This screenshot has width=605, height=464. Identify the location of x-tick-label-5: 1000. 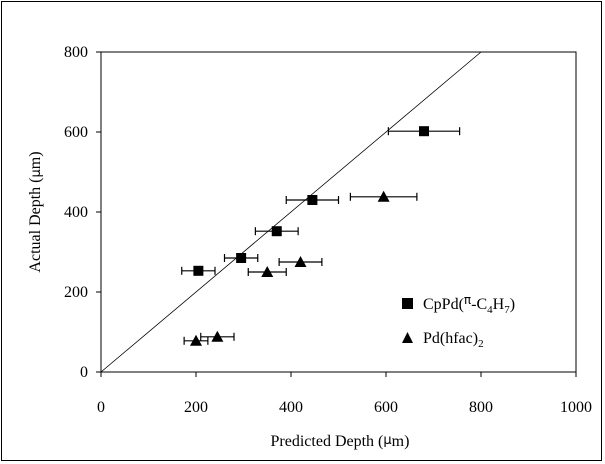
(576, 407).